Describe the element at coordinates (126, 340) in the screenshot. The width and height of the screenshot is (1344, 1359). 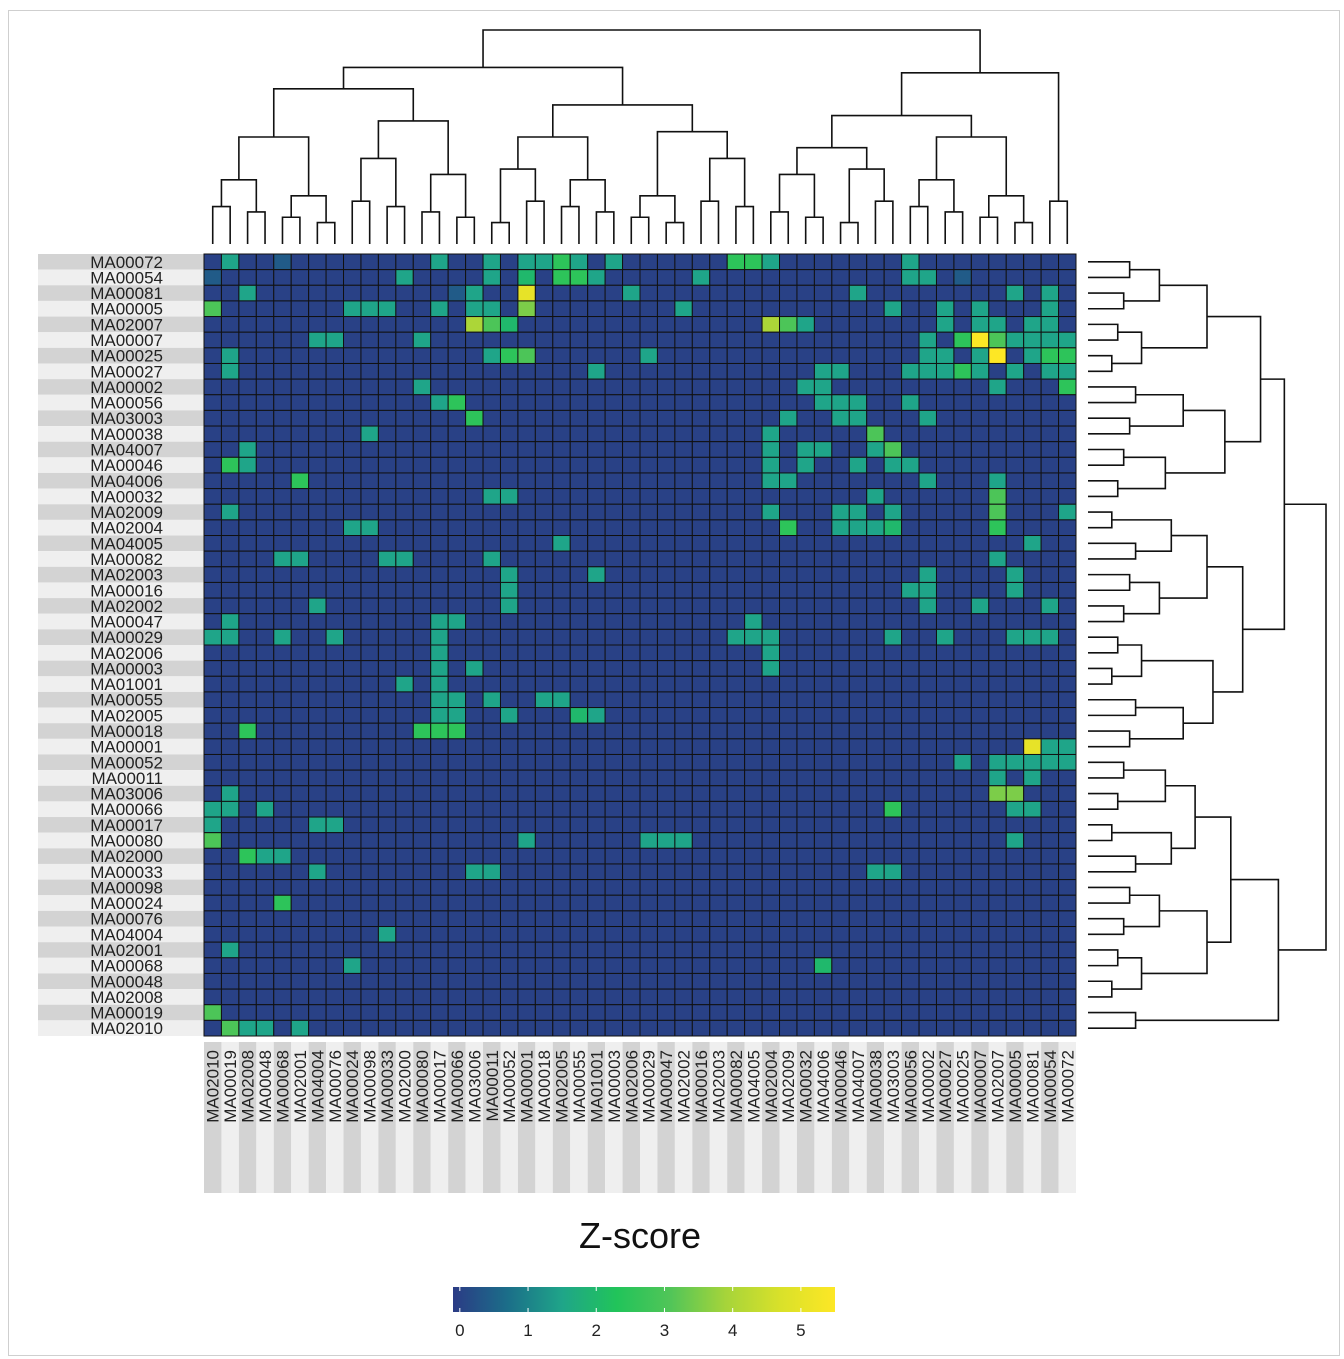
I see `row-label: MA00007` at that location.